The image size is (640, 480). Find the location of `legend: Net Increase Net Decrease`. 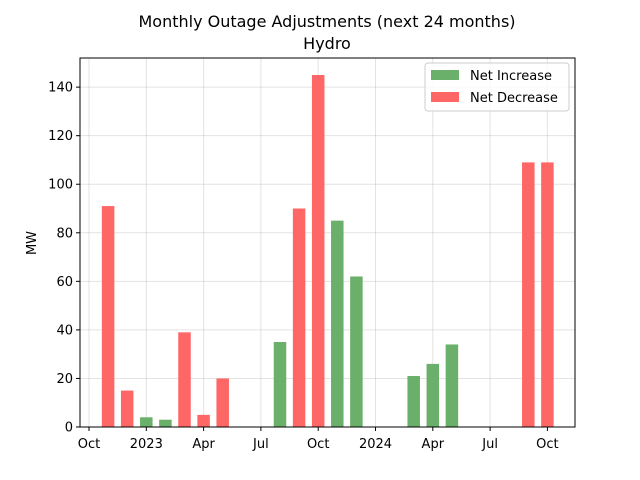

legend: Net Increase Net Decrease is located at coordinates (497, 87).